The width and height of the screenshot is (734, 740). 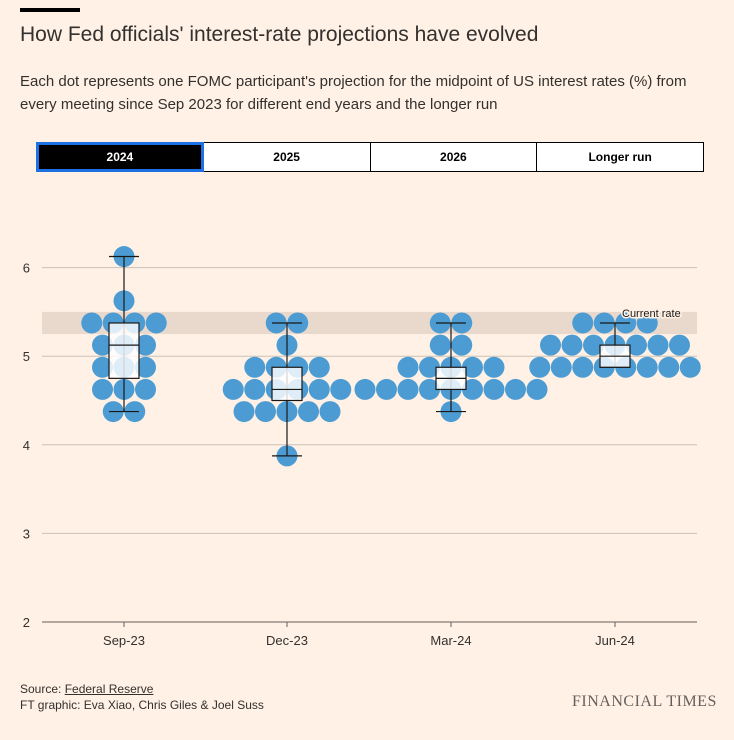 I want to click on tab-longer-run: Longer run, so click(x=620, y=157).